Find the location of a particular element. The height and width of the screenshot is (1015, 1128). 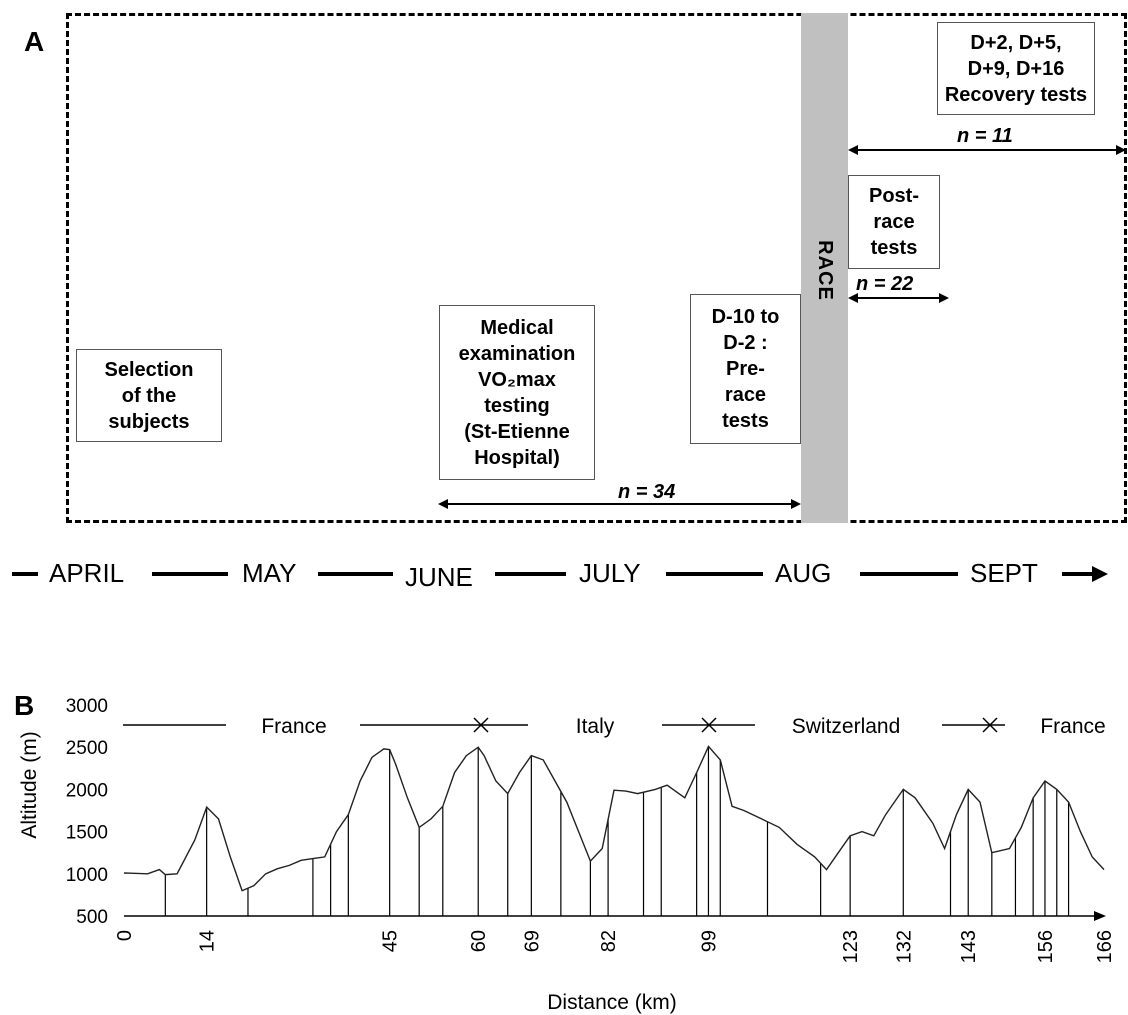

postrace-line-2: race is located at coordinates (894, 222).